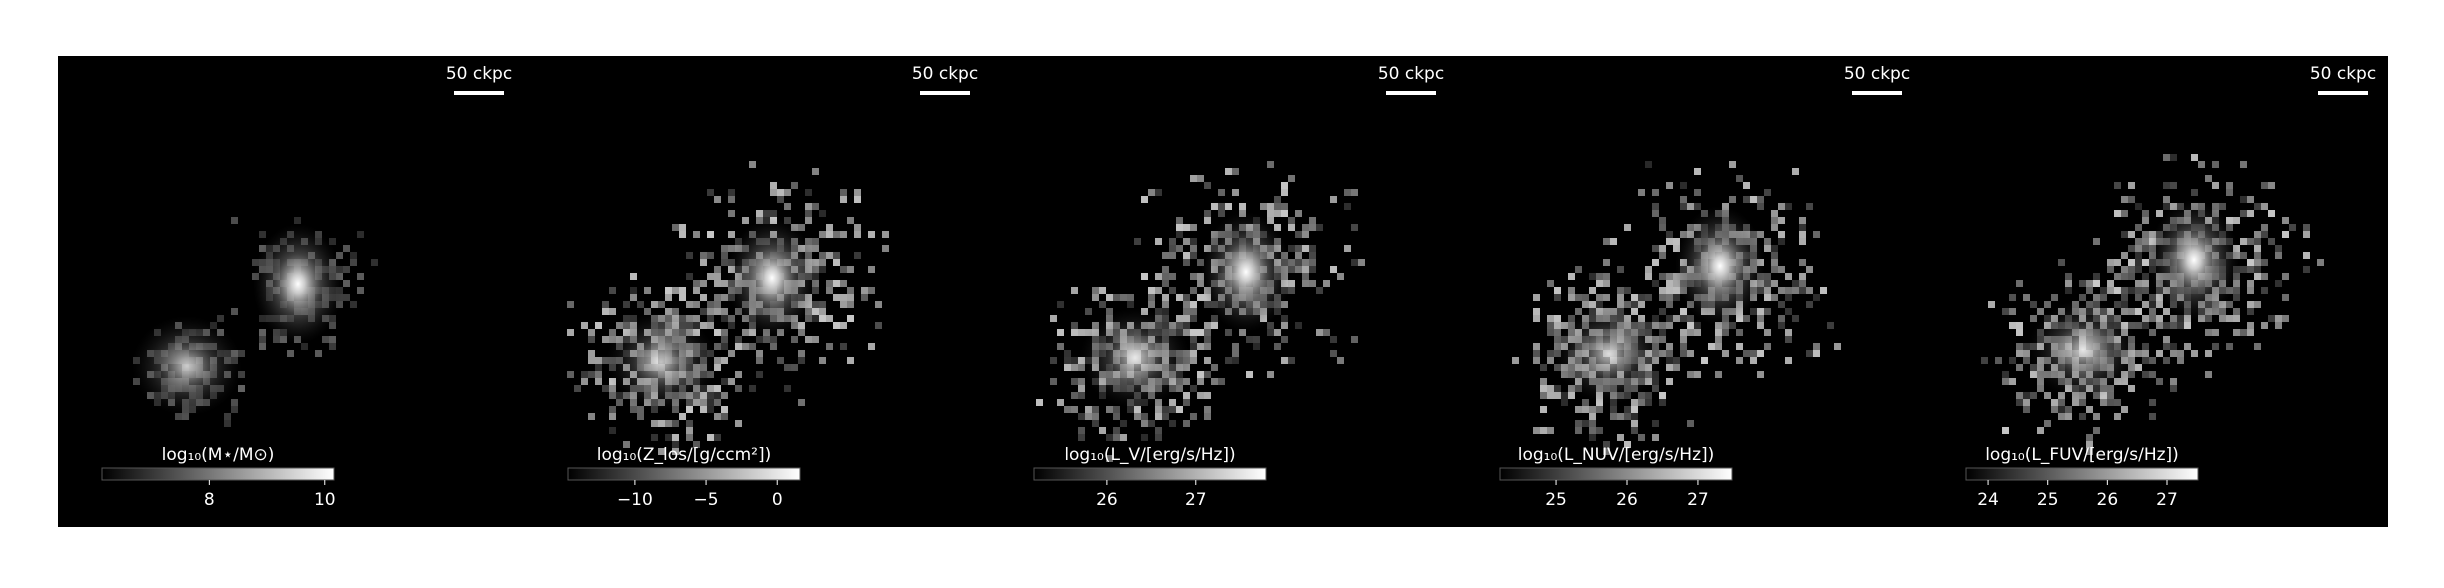 The width and height of the screenshot is (2444, 588). I want to click on colorbar-tick-label: 8, so click(209, 500).